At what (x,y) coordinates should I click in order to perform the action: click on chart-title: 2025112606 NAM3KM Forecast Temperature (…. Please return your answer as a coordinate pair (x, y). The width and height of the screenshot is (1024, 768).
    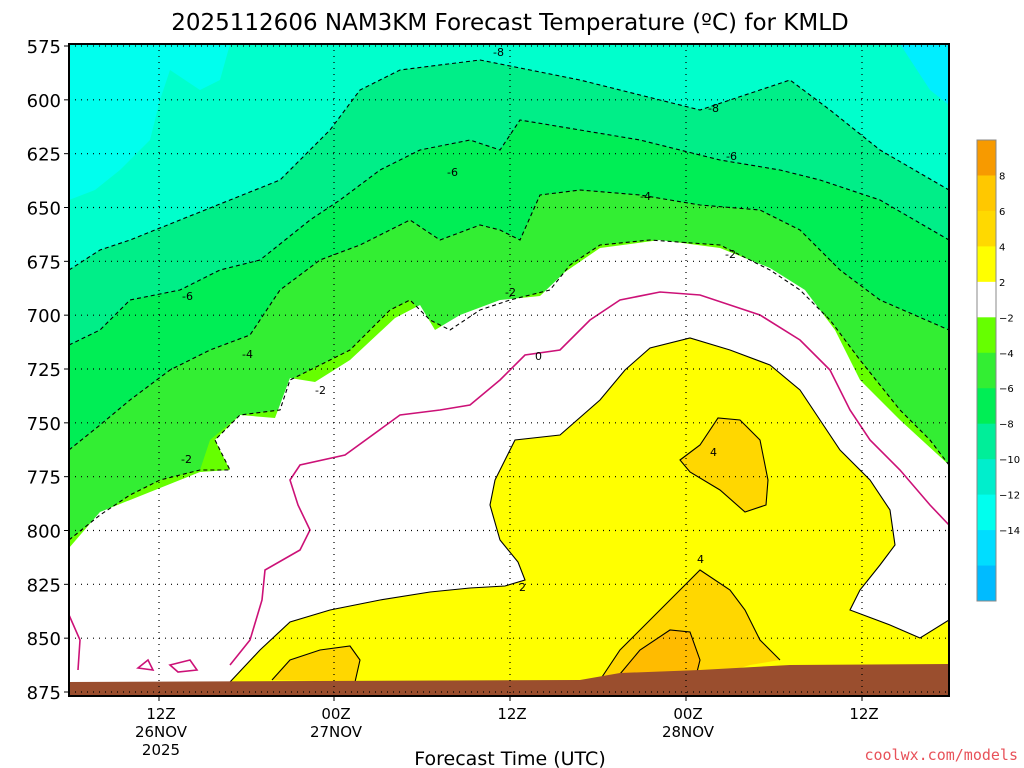
    Looking at the image, I should click on (509, 23).